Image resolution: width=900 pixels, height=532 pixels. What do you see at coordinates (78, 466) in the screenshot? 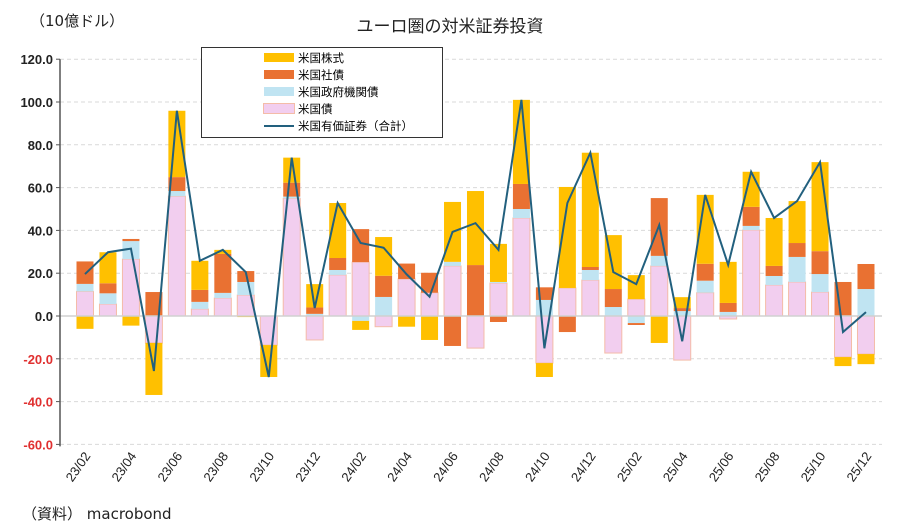
I see `x-tick-label: 23/02` at bounding box center [78, 466].